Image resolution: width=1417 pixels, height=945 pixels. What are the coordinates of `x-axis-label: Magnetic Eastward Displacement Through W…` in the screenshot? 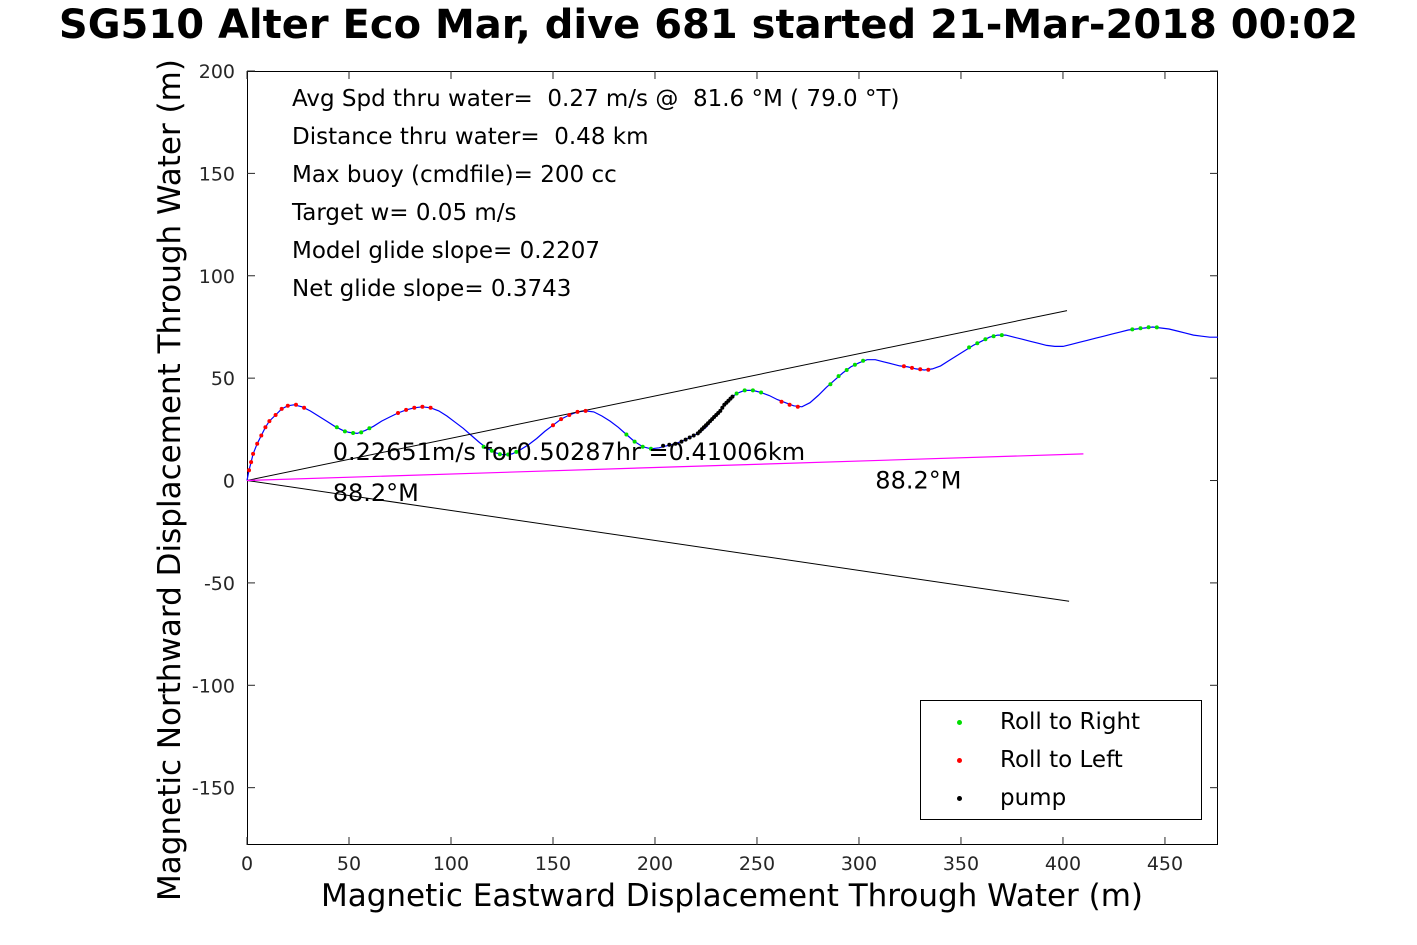 It's located at (732, 896).